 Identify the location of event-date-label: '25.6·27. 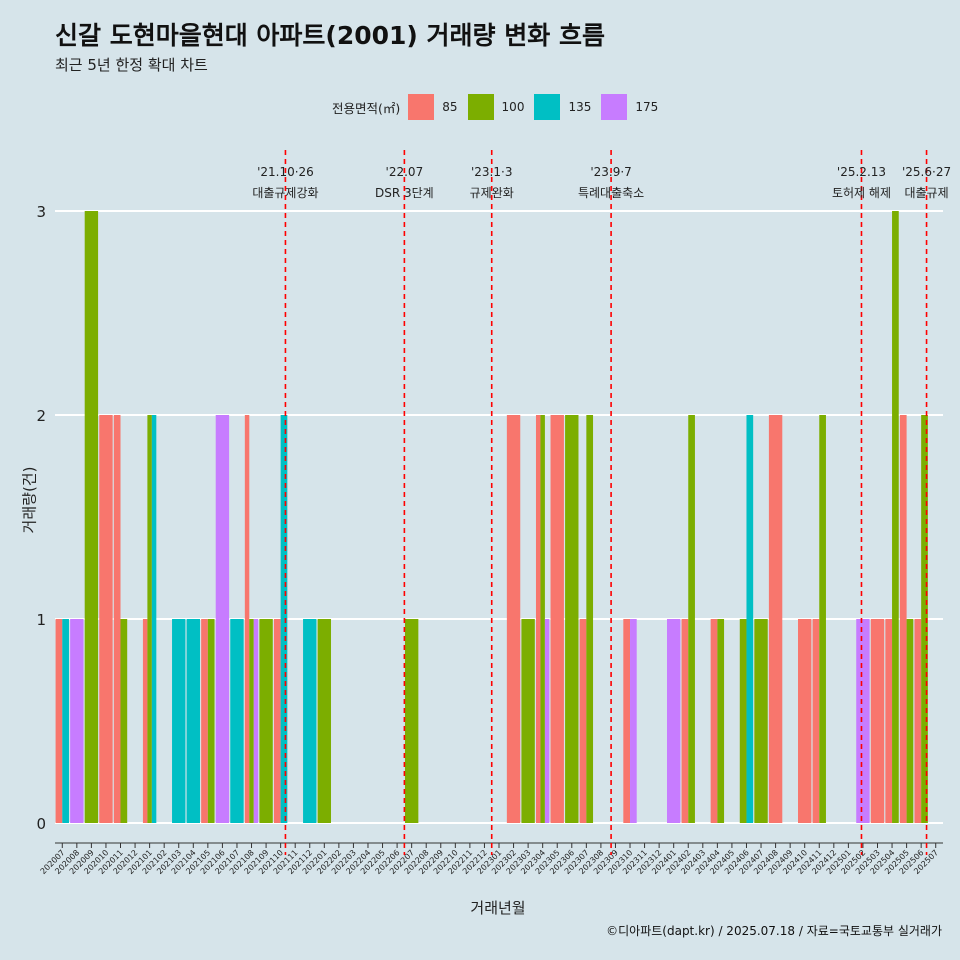
(926, 172).